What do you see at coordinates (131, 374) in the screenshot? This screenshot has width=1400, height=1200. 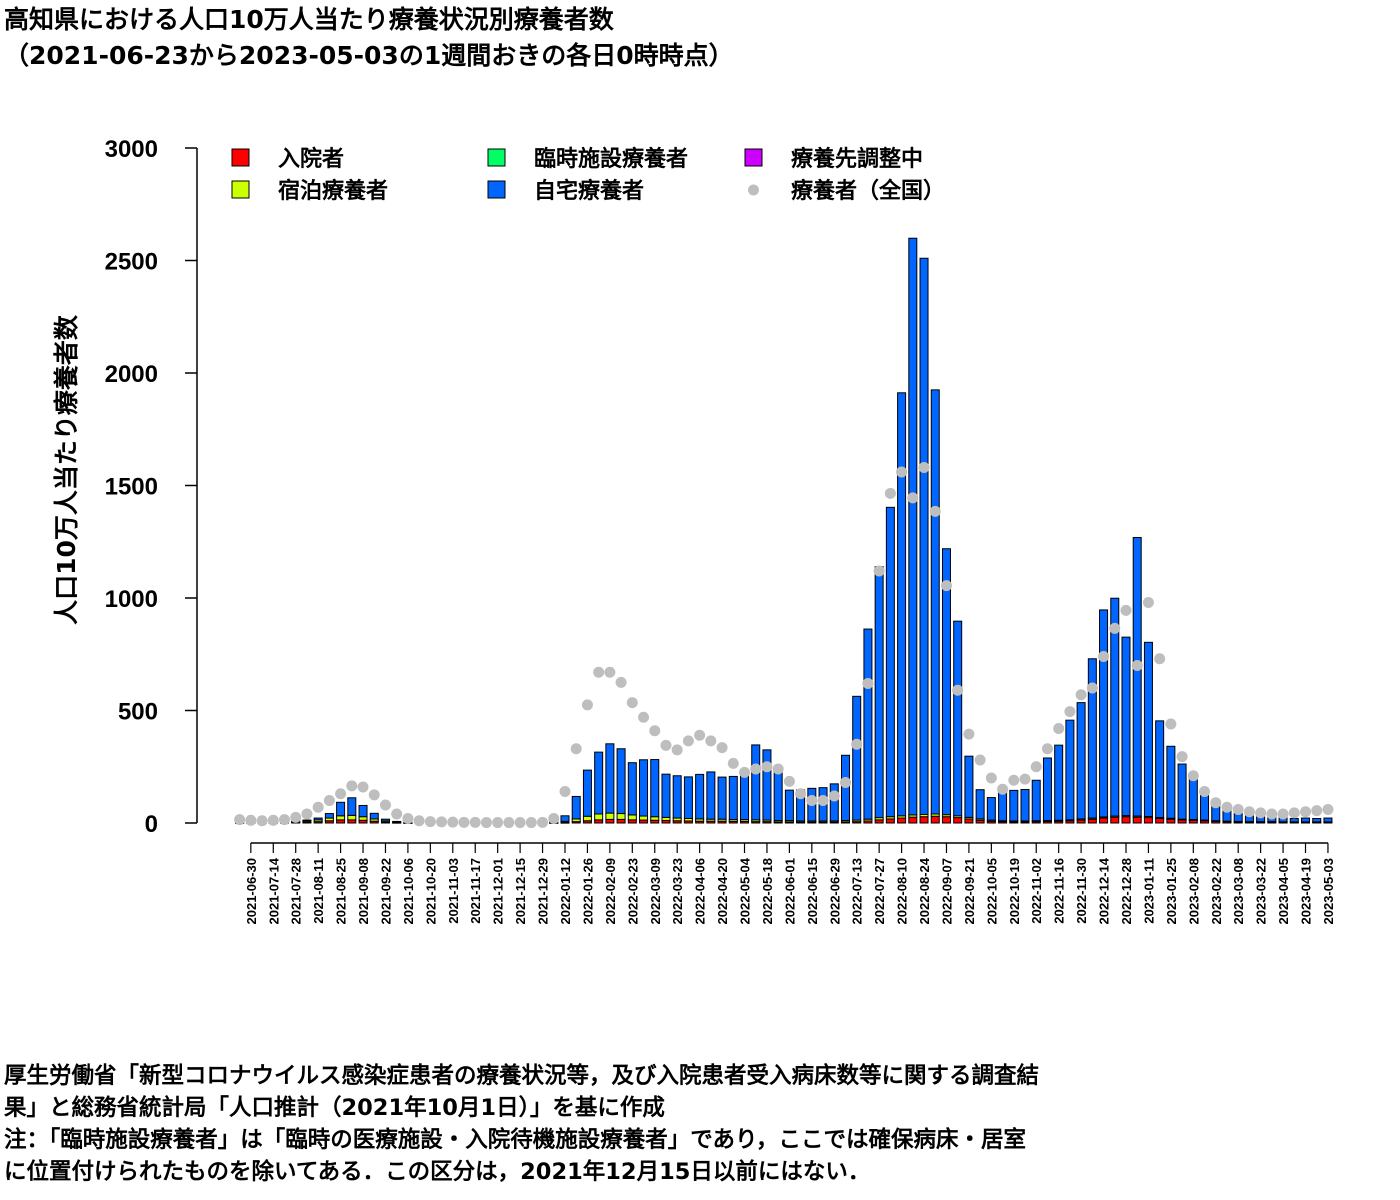 I see `y-tick-label: 2000` at bounding box center [131, 374].